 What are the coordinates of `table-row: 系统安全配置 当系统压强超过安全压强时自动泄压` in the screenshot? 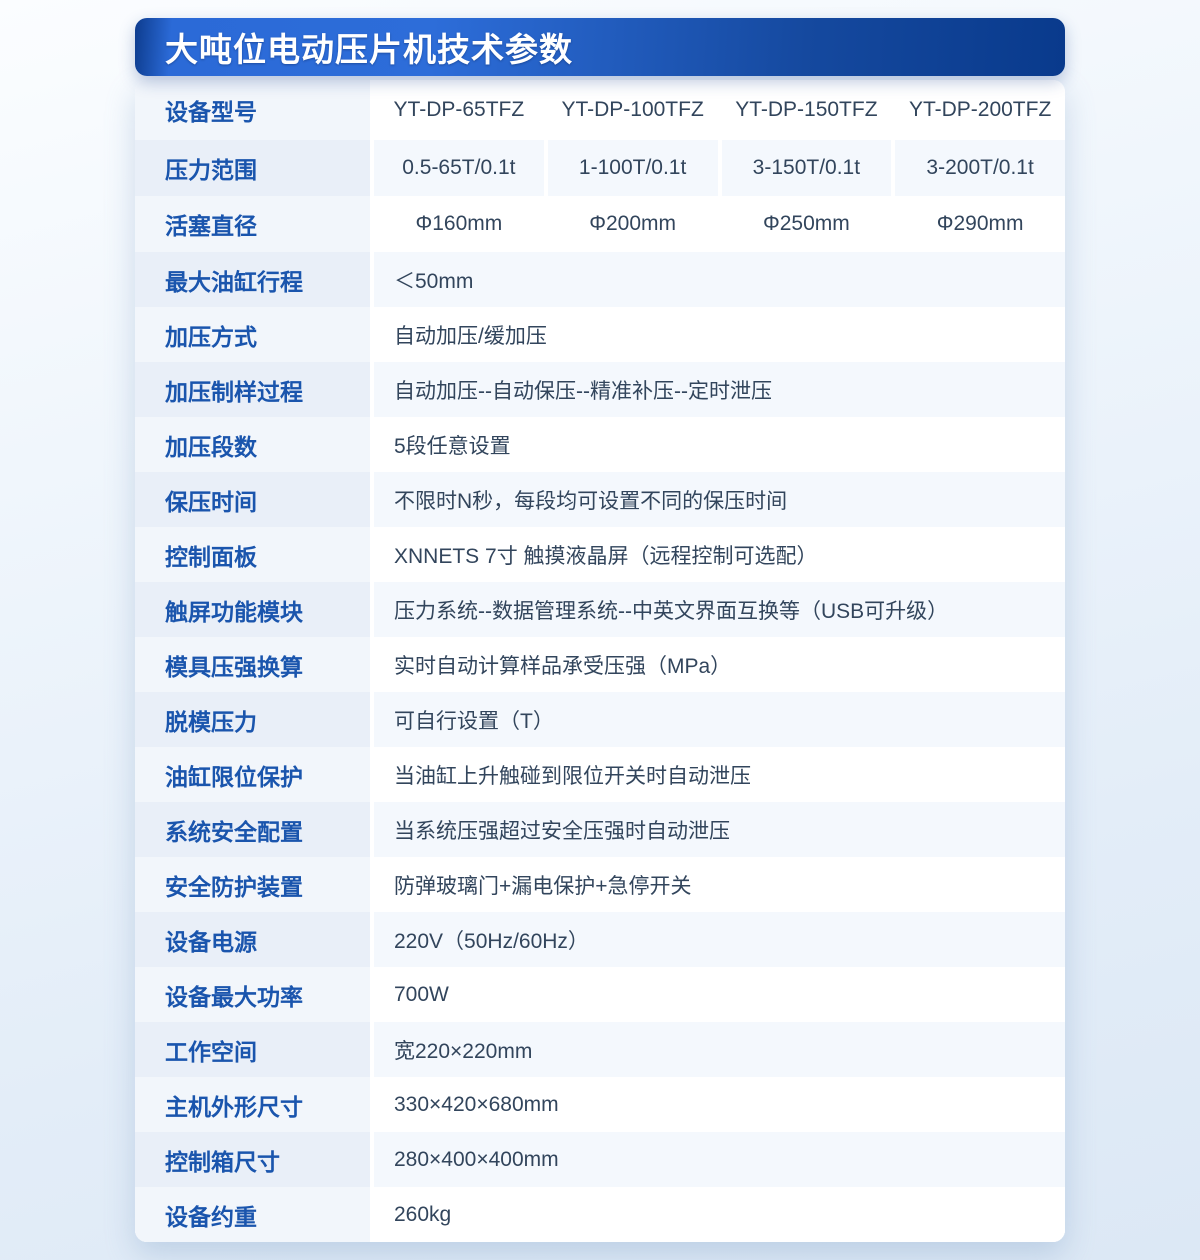 It's located at (600, 829).